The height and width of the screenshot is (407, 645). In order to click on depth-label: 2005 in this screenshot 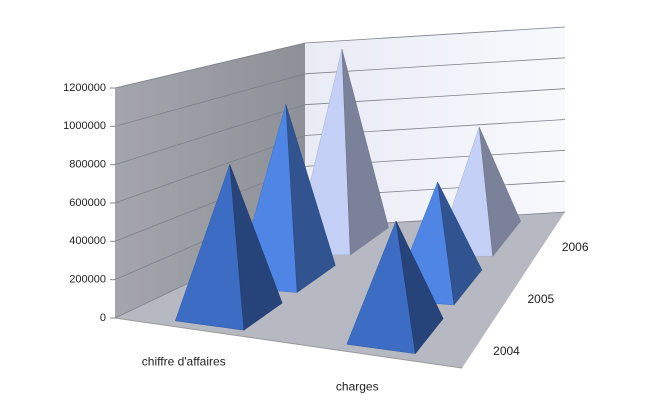, I will do `click(541, 299)`.